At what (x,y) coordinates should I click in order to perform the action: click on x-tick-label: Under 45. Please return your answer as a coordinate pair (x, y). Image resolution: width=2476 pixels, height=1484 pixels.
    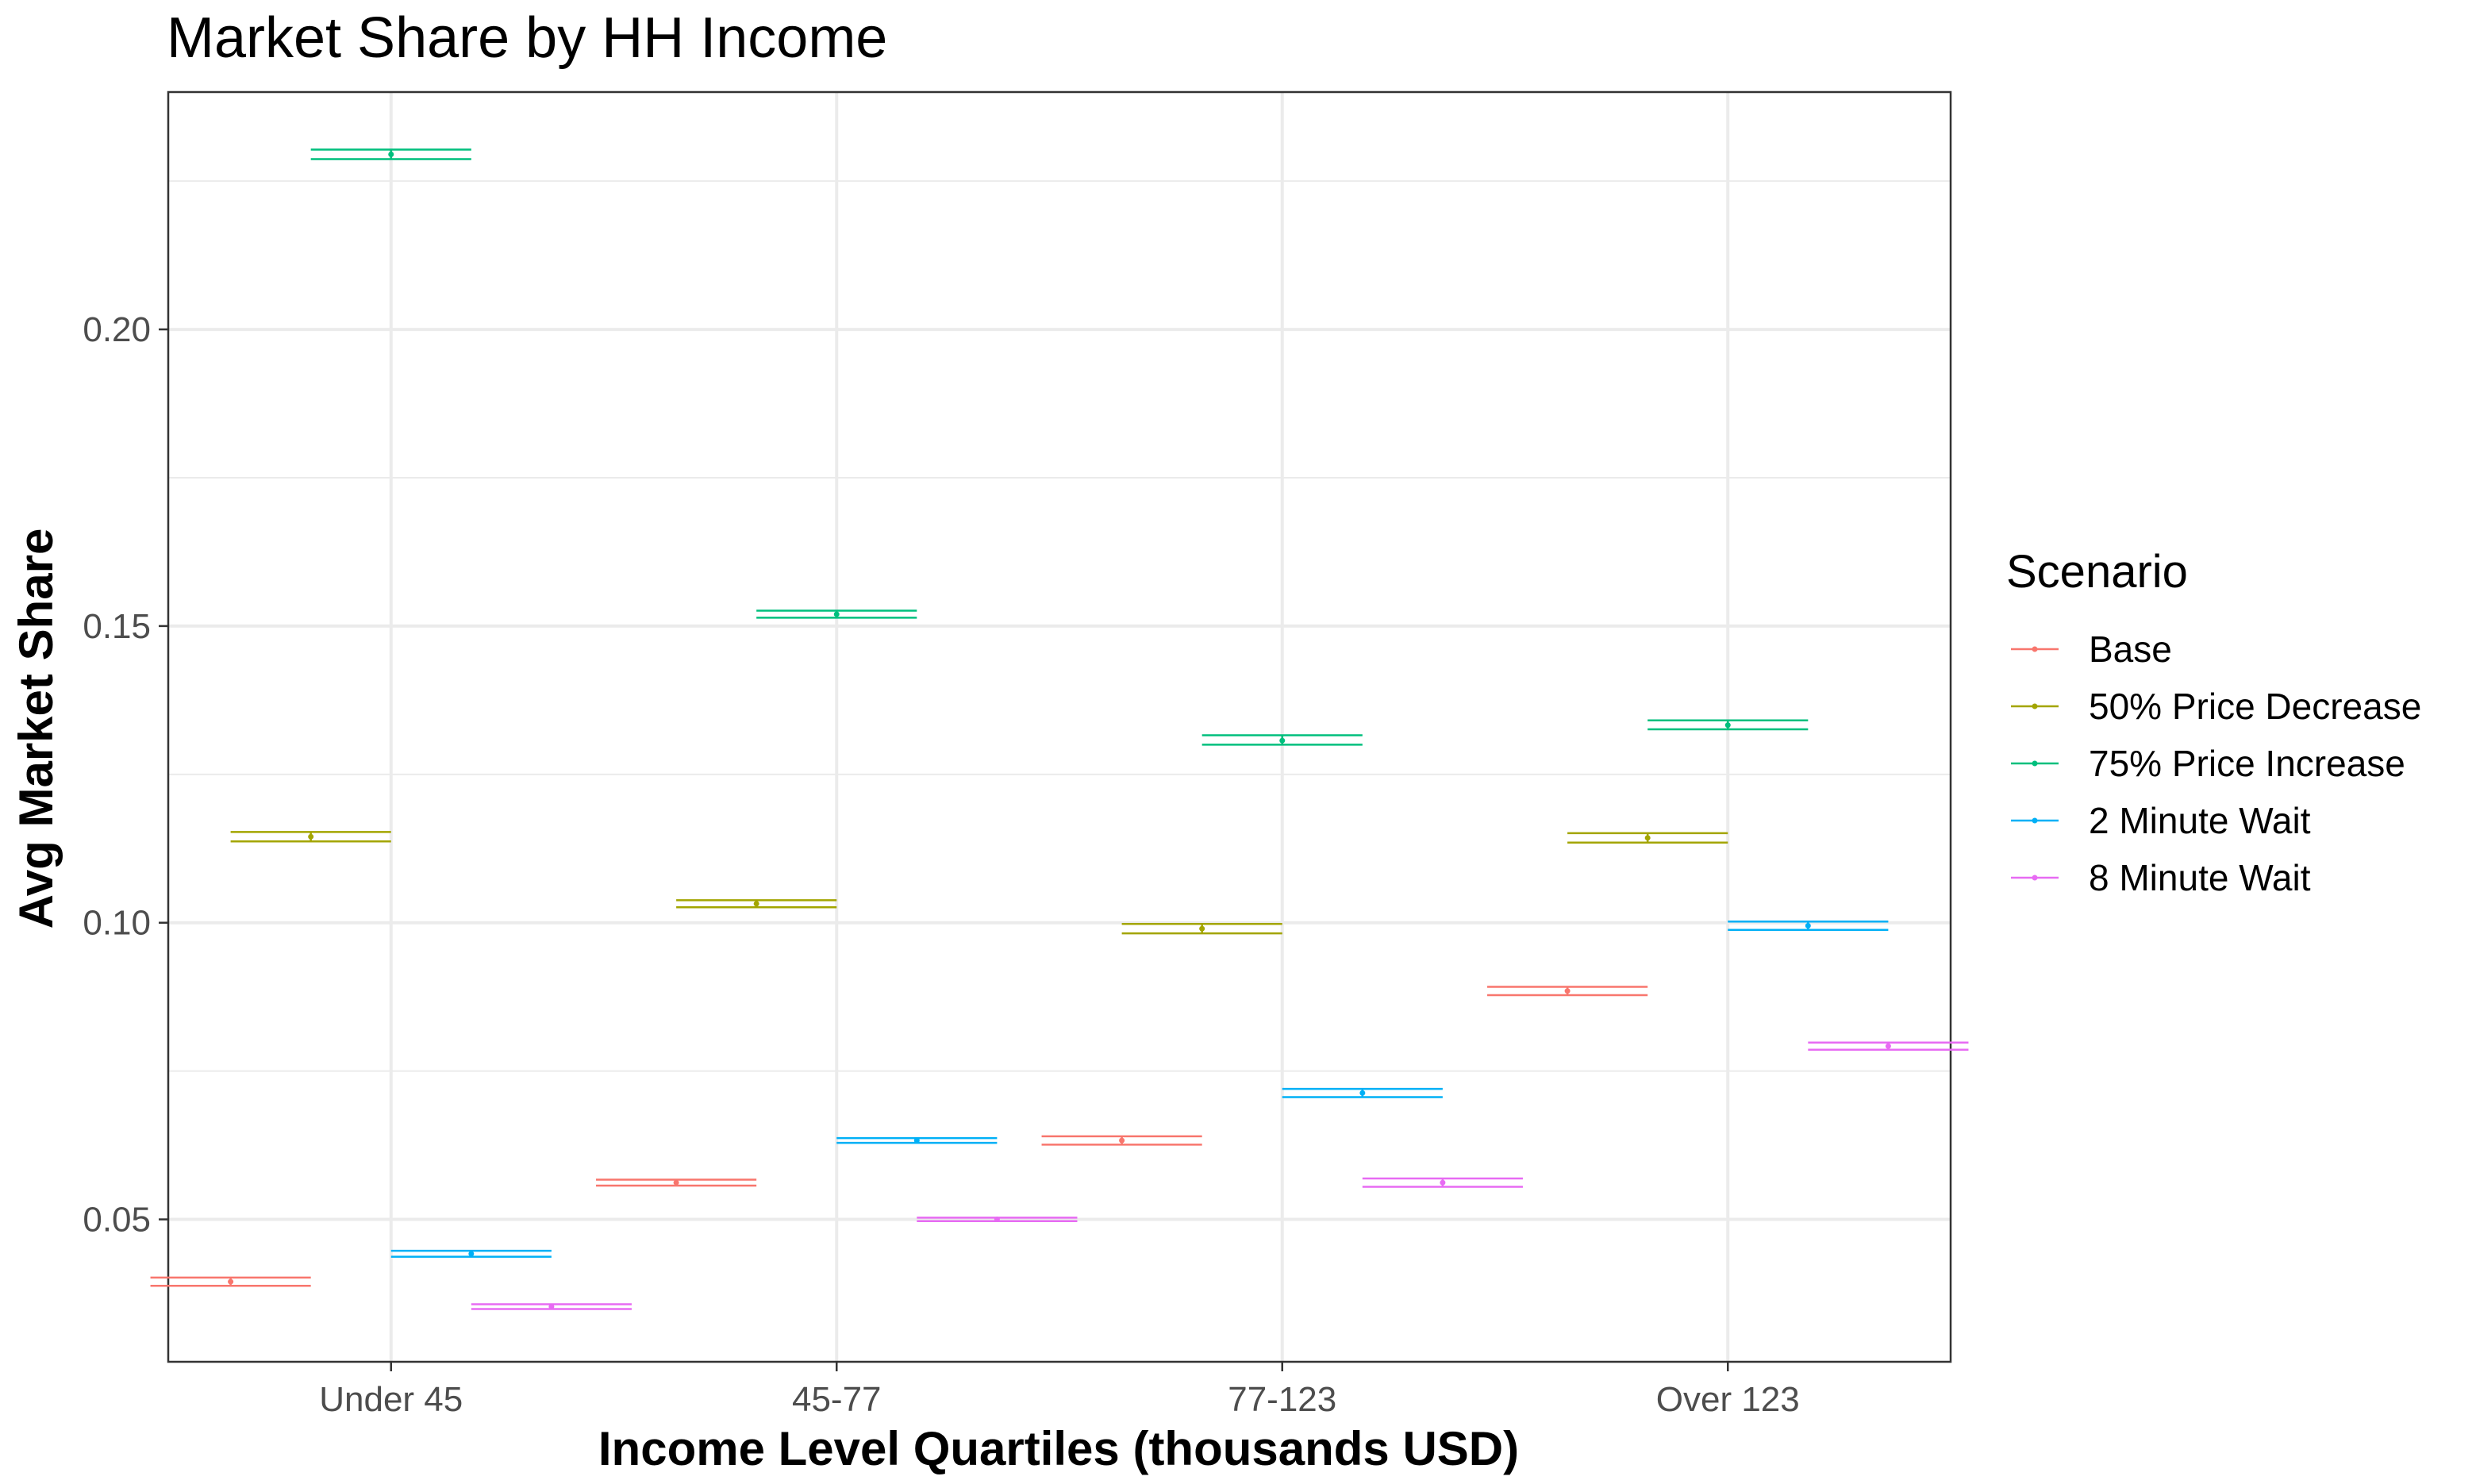
    Looking at the image, I should click on (391, 1399).